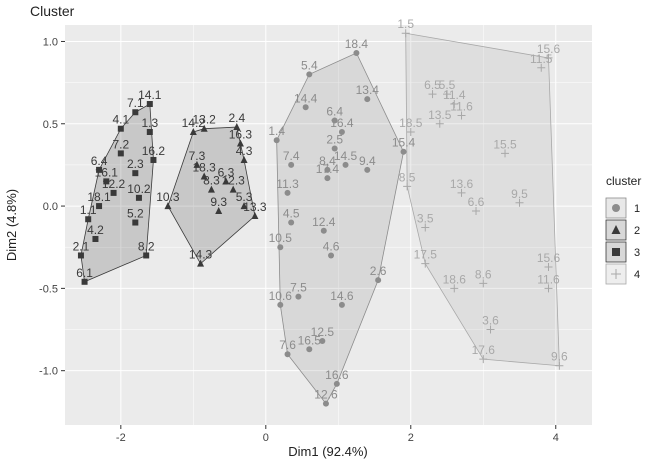 This screenshot has width=655, height=469. I want to click on point-label: 5.5, so click(447, 85).